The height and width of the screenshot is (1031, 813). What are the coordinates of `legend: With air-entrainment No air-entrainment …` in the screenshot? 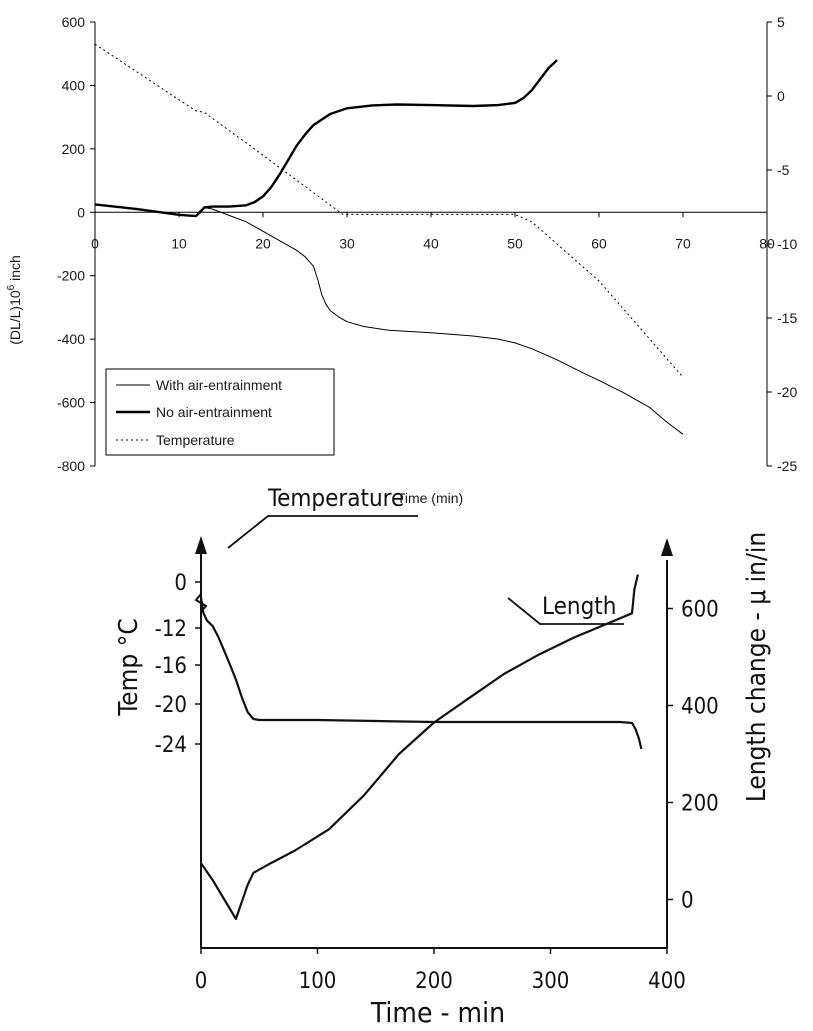 It's located at (220, 412).